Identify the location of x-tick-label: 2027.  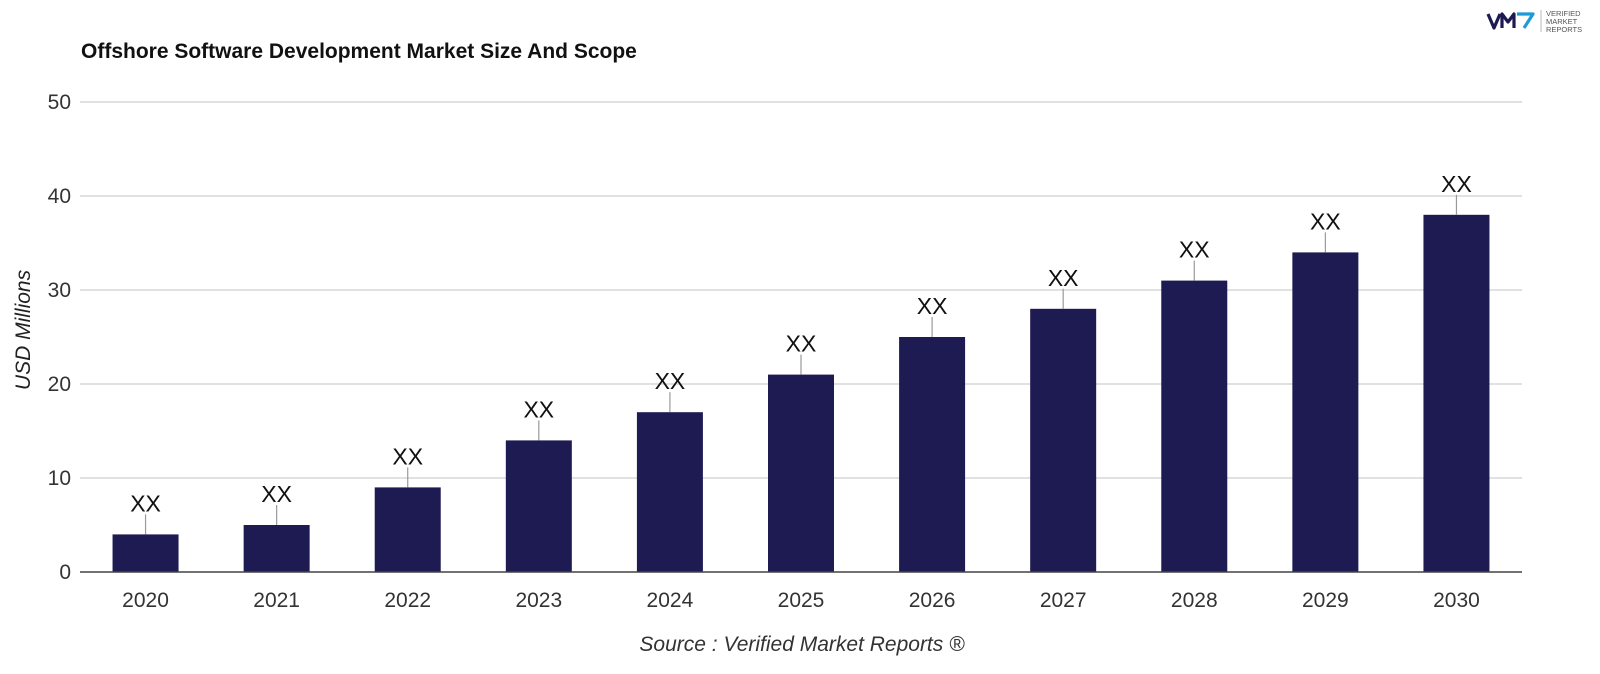
(1063, 600).